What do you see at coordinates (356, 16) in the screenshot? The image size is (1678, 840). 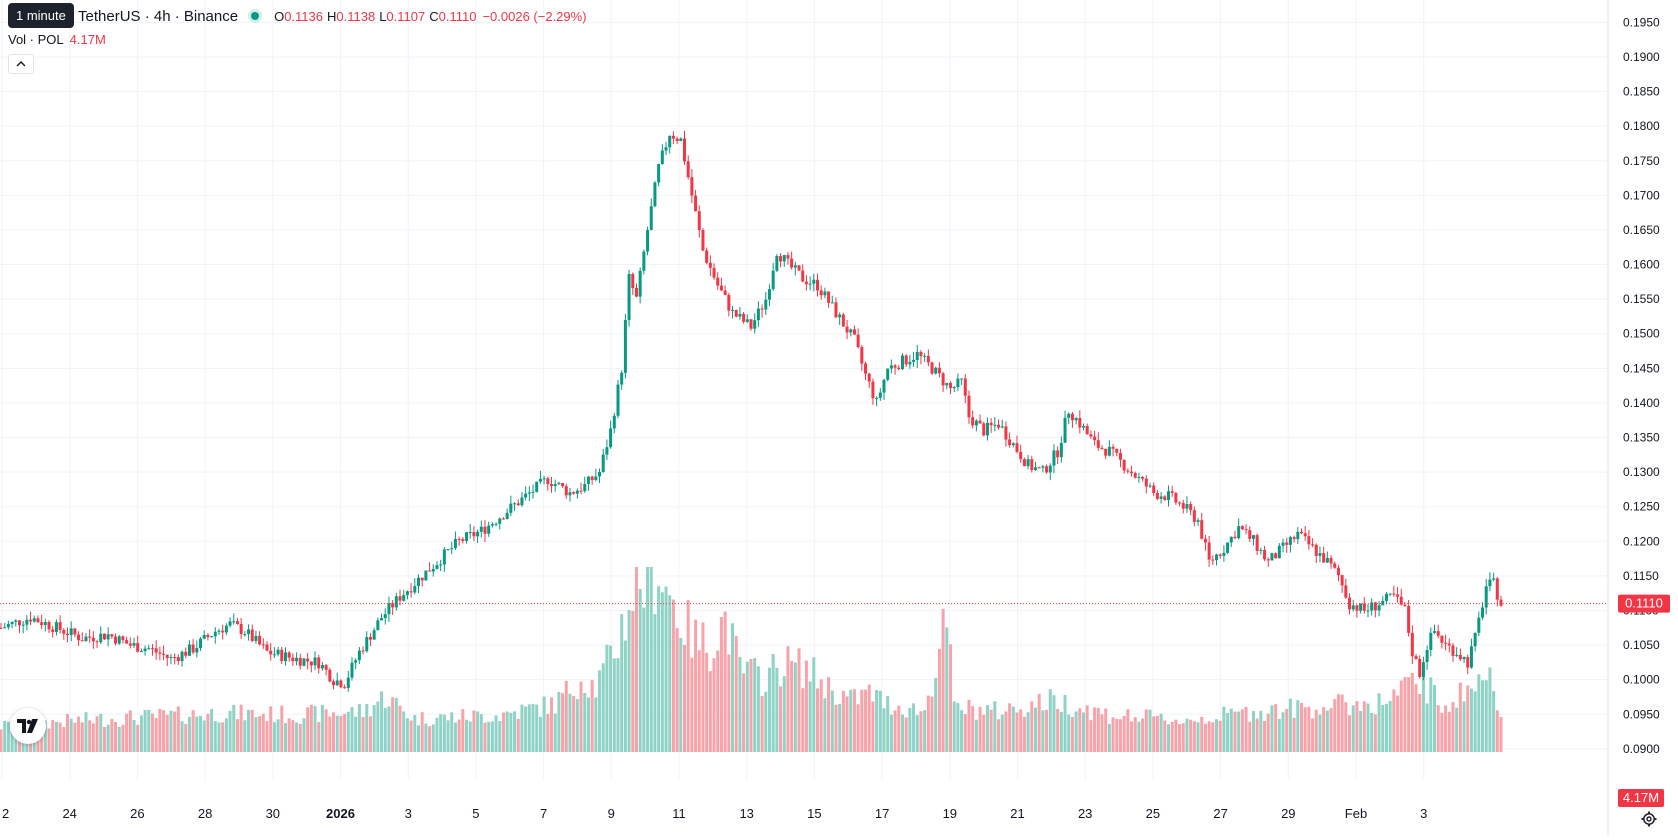 I see `high-value: 0.1138` at bounding box center [356, 16].